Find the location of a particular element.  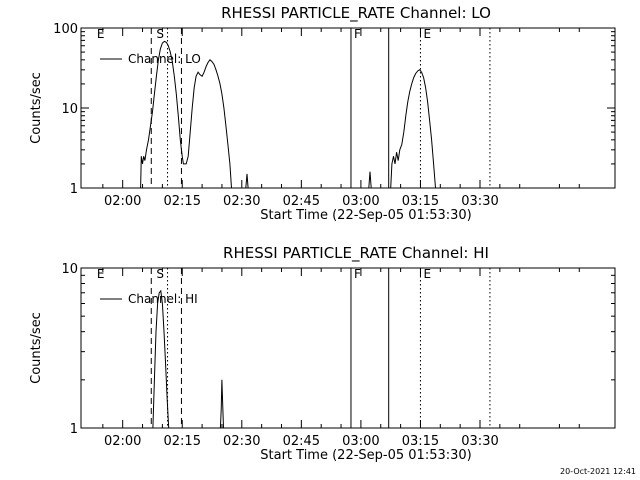

chart-title: RHESSI PARTICLE_RATE Channel: HI is located at coordinates (356, 253).